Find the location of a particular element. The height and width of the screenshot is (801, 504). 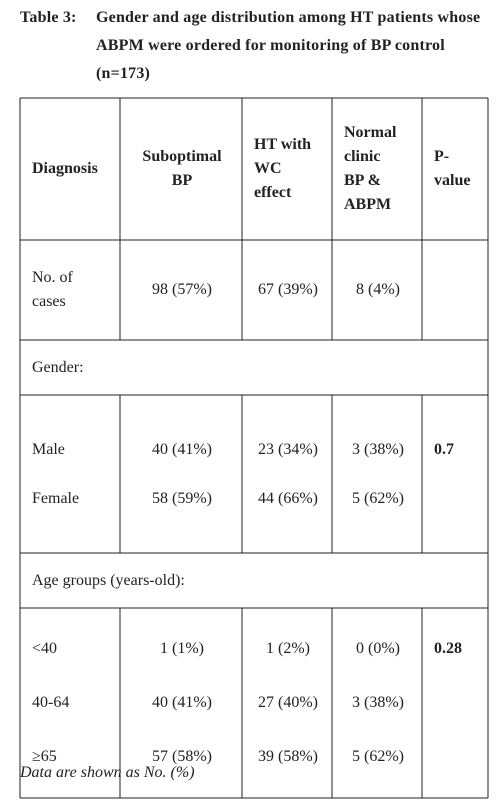

section-label: Age groups (years-old): is located at coordinates (108, 580).